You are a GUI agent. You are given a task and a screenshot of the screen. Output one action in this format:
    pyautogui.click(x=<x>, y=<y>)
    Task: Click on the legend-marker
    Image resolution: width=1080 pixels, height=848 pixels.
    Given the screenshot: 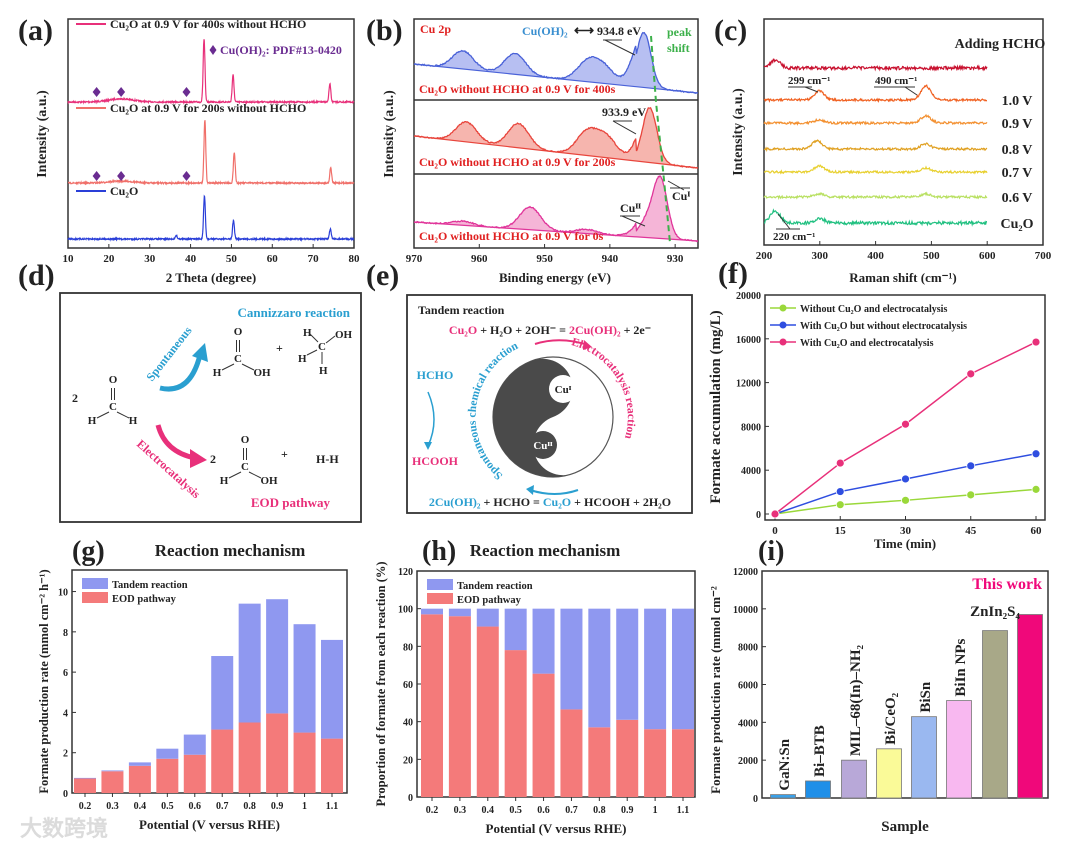 What is the action you would take?
    pyautogui.click(x=783, y=342)
    